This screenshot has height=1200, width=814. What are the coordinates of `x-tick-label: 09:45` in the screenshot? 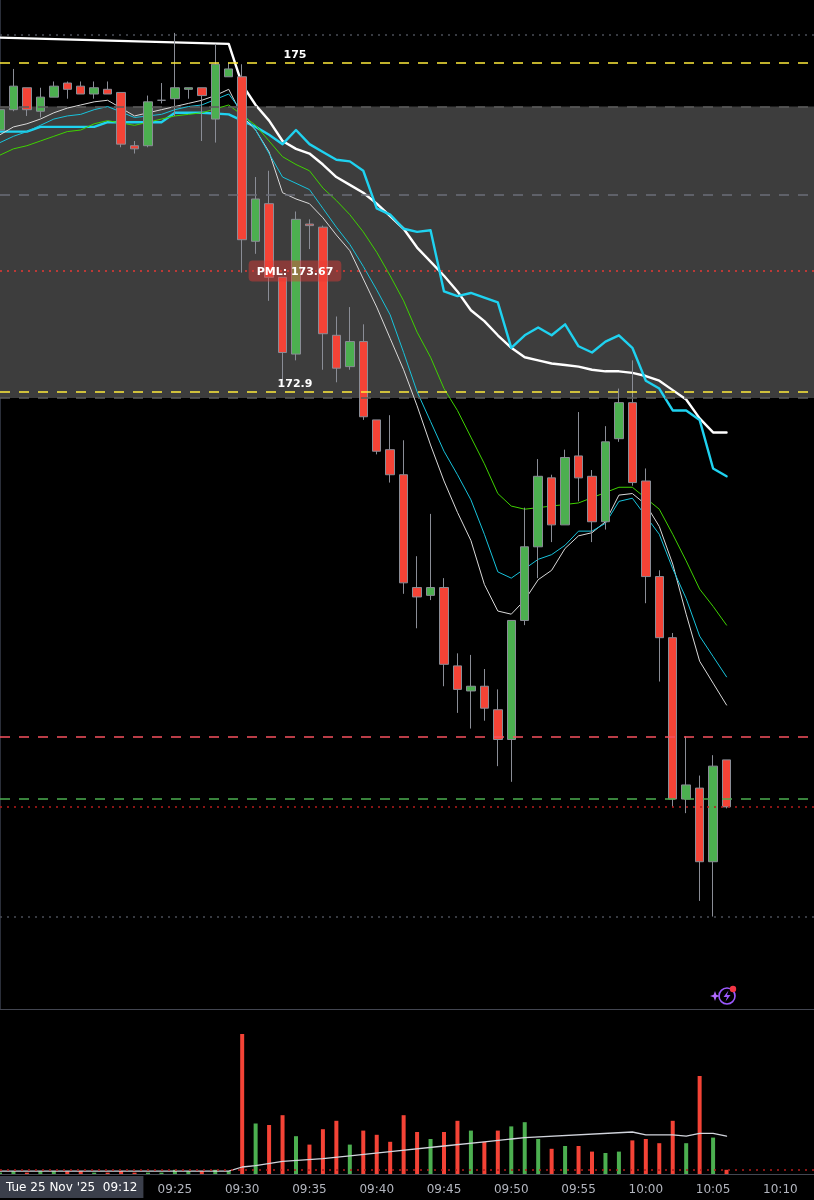 It's located at (444, 1189).